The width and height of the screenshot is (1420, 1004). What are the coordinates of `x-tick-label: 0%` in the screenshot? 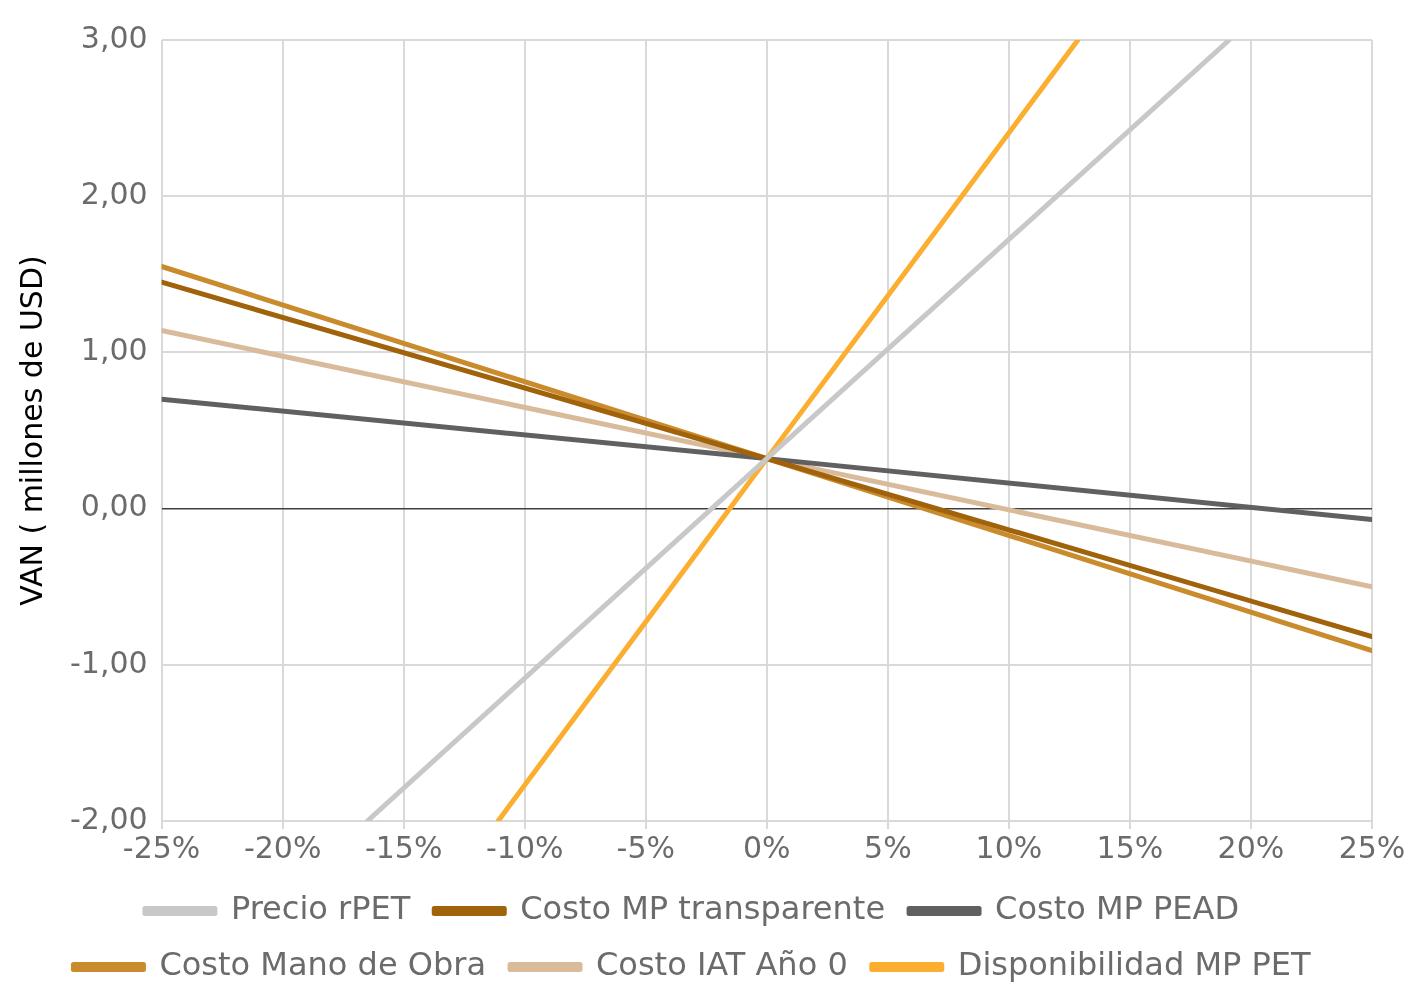 It's located at (767, 847).